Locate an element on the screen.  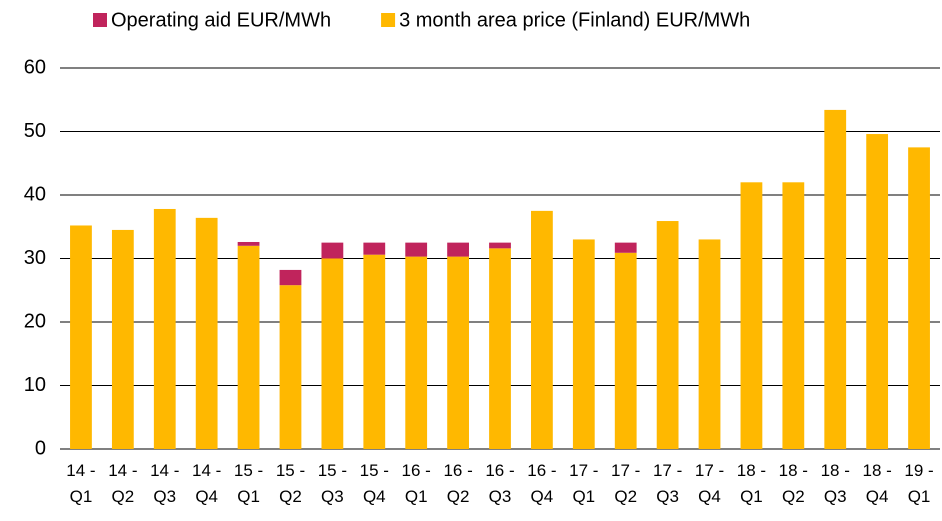
x-tick-label: 15 - Q4 is located at coordinates (374, 483).